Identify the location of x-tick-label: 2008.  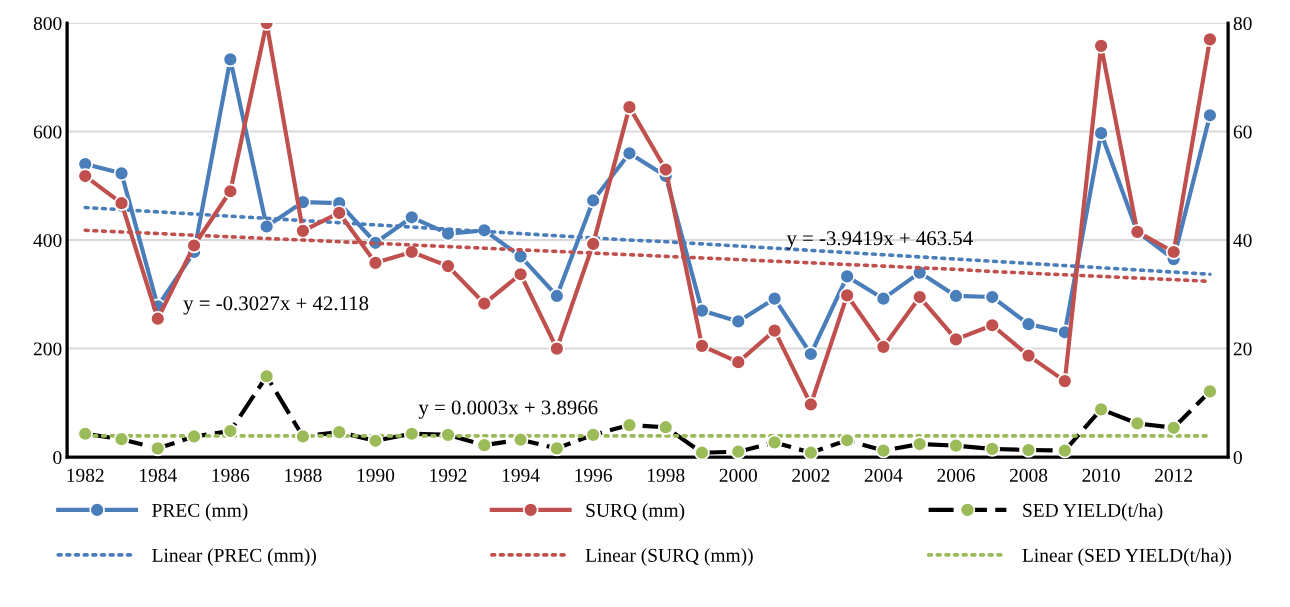
(1028, 475).